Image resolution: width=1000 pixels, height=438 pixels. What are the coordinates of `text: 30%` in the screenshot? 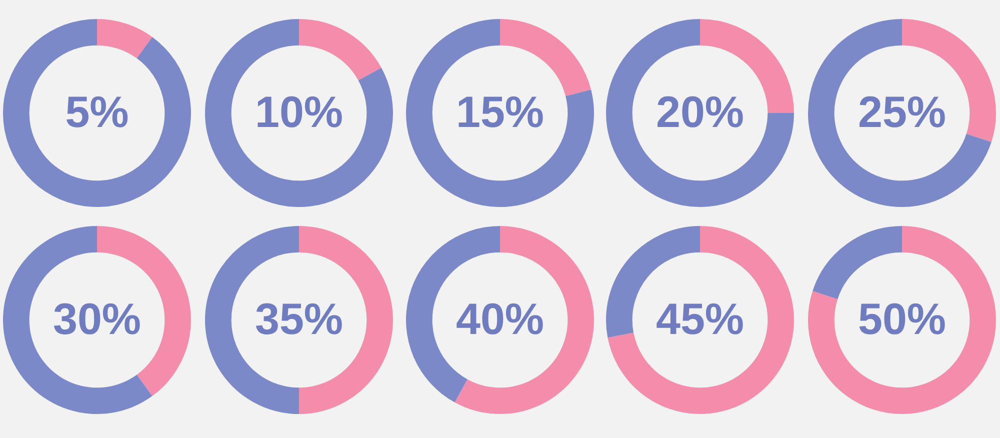 It's located at (97, 319).